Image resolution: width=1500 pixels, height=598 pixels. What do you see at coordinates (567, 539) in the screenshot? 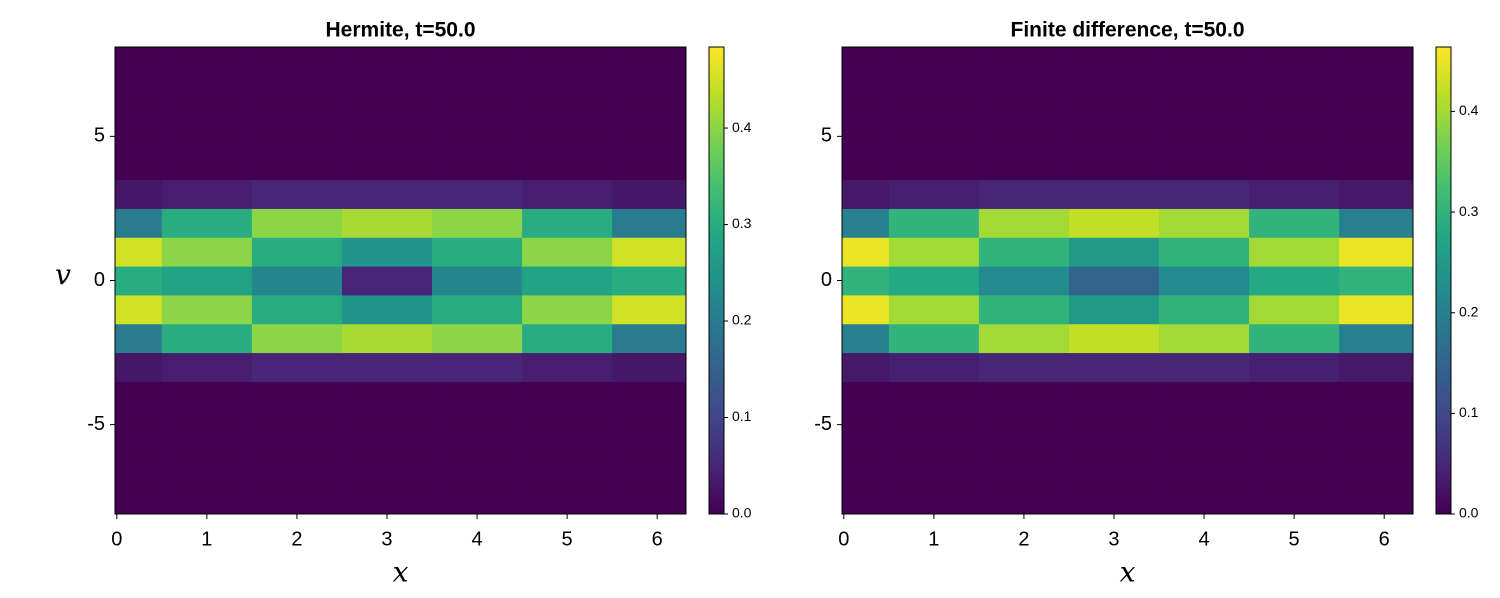
I see `x-tick-label: 5` at bounding box center [567, 539].